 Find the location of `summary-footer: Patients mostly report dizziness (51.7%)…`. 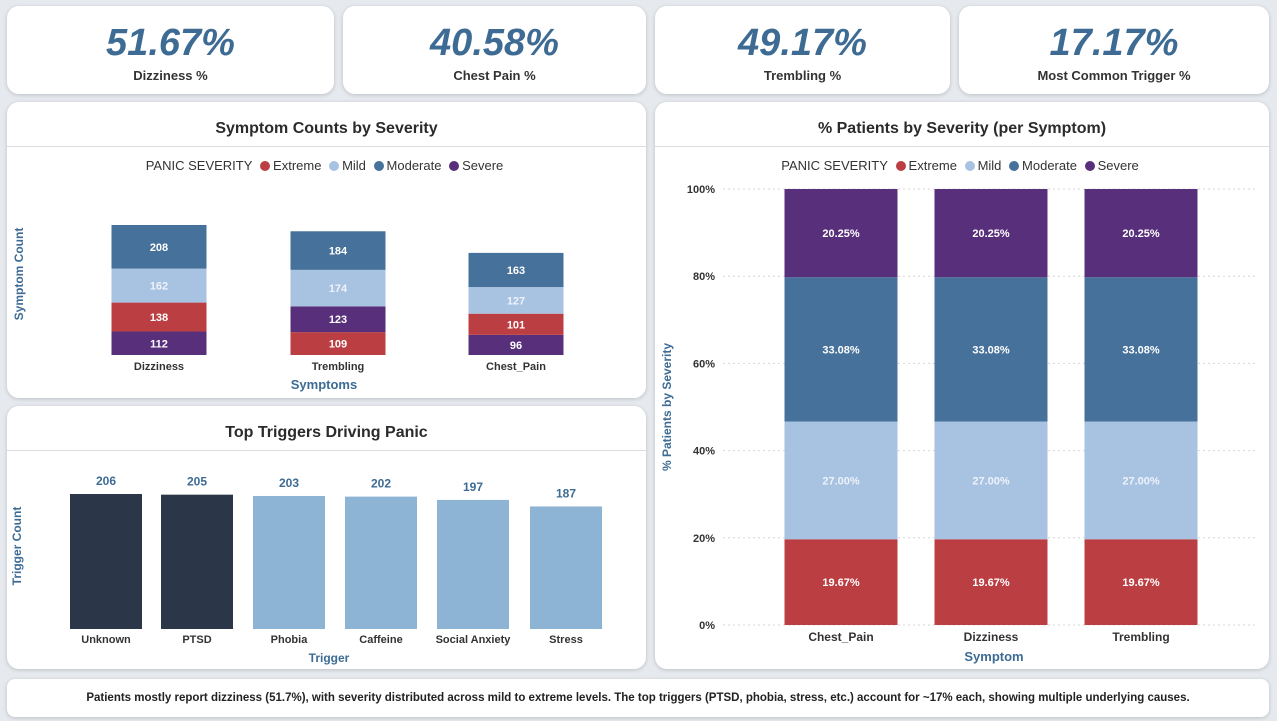

summary-footer: Patients mostly report dizziness (51.7%)… is located at coordinates (638, 698).